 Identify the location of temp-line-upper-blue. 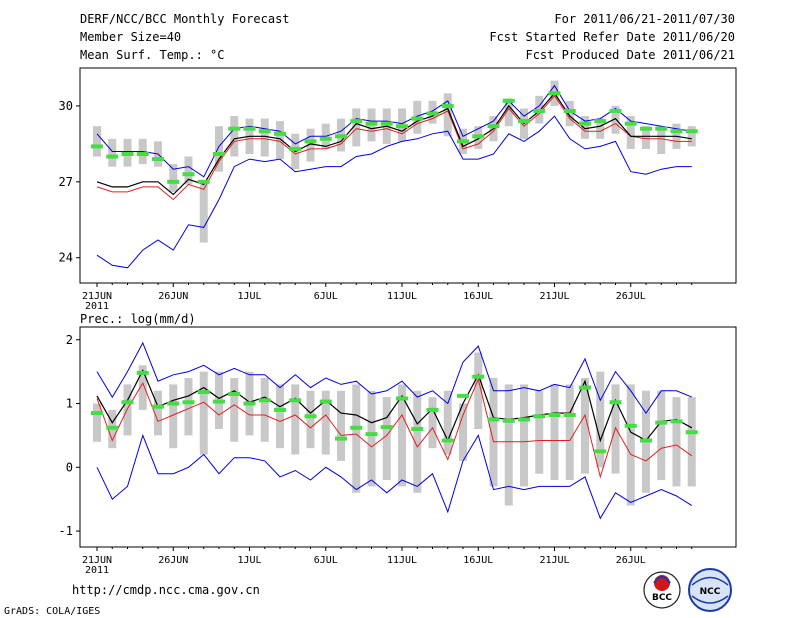
(394, 131).